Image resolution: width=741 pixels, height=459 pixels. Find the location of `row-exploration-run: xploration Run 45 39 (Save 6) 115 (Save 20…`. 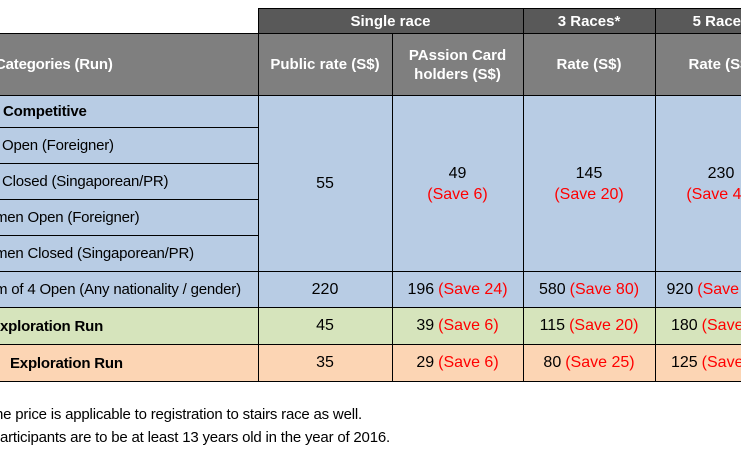

row-exploration-run: xploration Run 45 39 (Save 6) 115 (Save 20… is located at coordinates (370, 326).